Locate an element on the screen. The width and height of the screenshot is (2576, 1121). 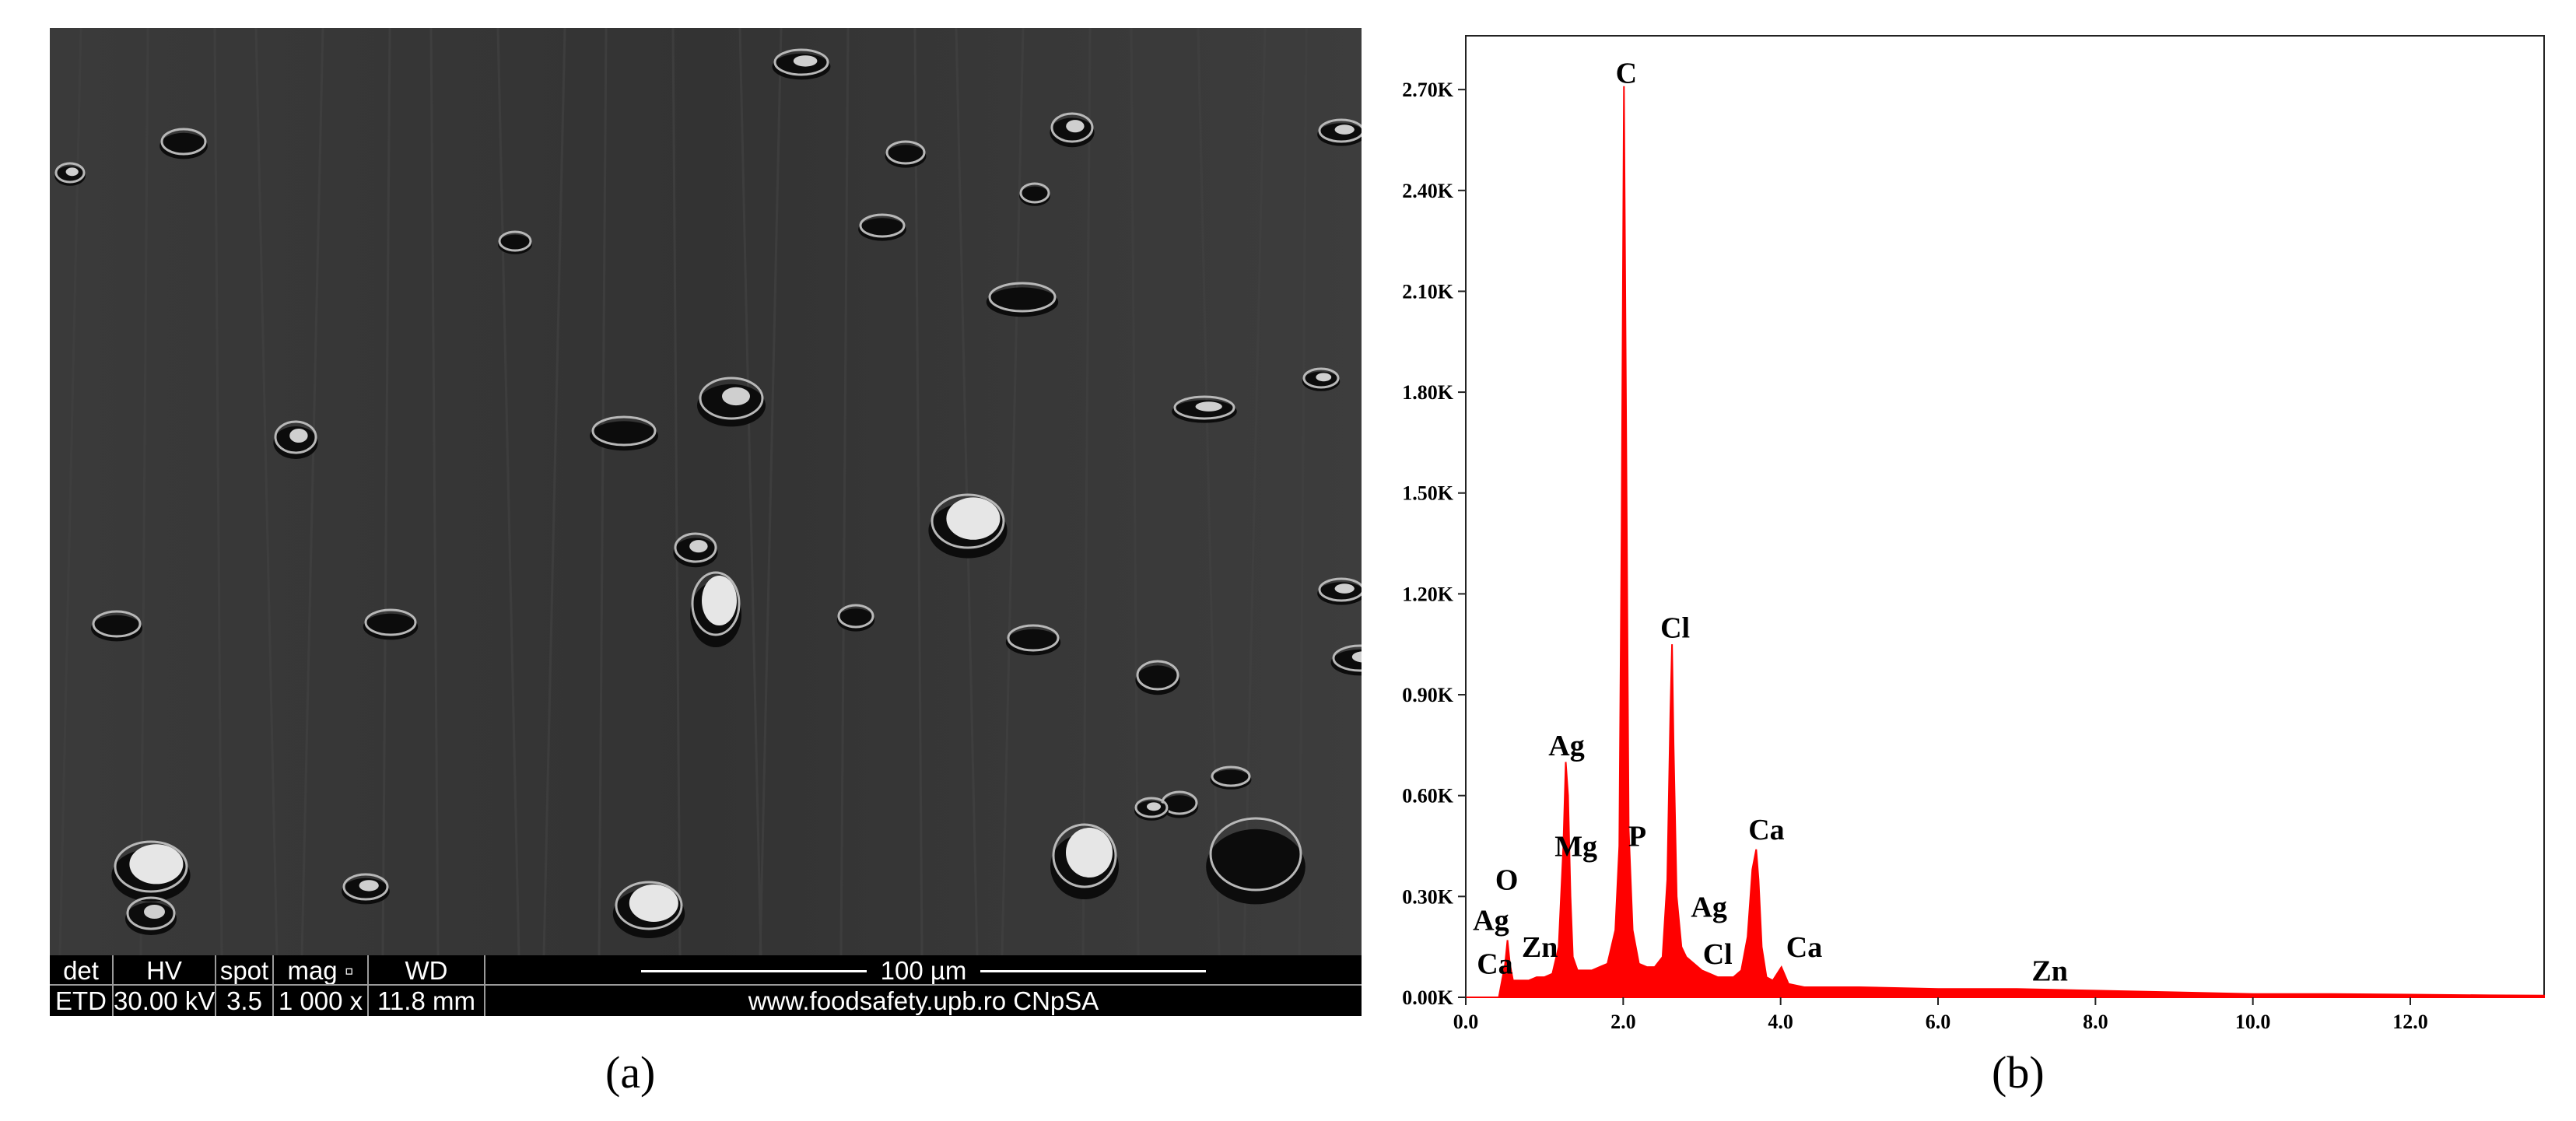
y-tick-label: 1.50K is located at coordinates (1428, 493).